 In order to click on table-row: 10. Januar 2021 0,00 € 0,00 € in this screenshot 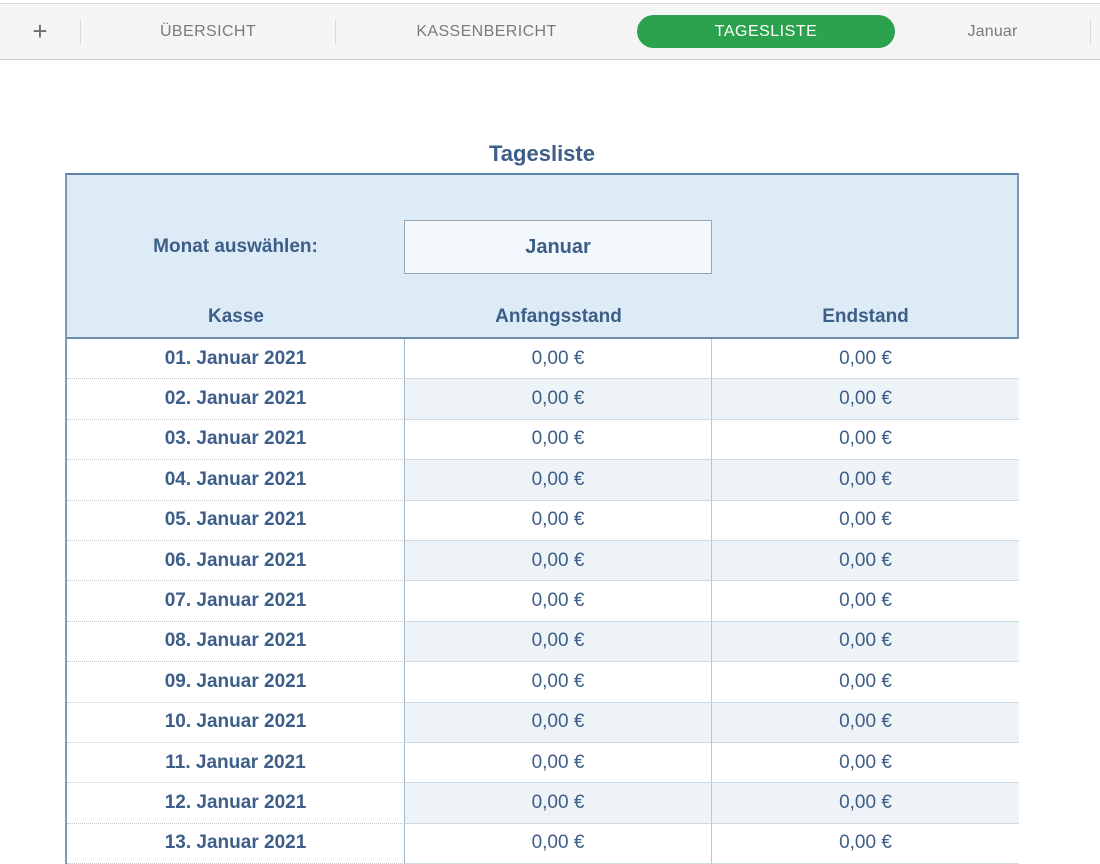, I will do `click(543, 722)`.